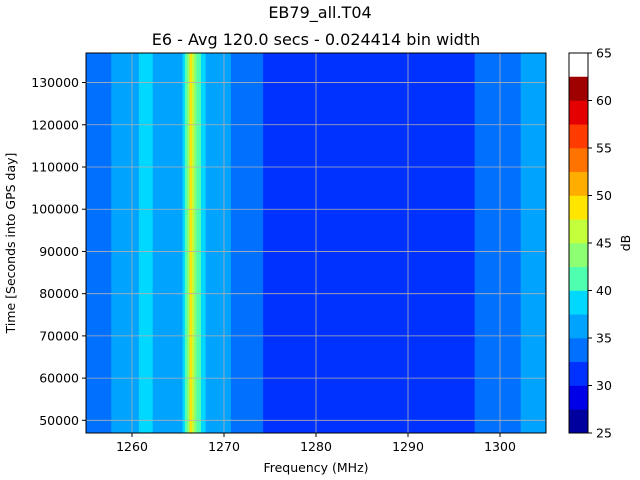 This screenshot has width=640, height=480. Describe the element at coordinates (604, 243) in the screenshot. I see `colorbar-tick-label: 45` at that location.